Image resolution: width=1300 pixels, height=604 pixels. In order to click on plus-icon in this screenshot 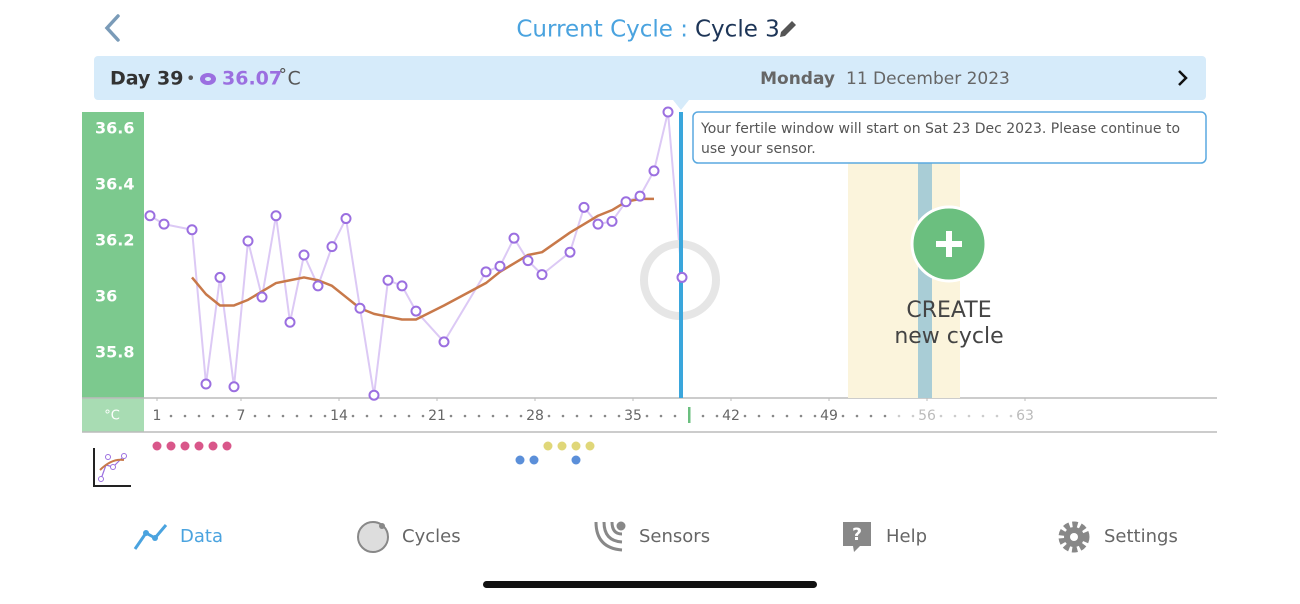, I will do `click(949, 244)`.